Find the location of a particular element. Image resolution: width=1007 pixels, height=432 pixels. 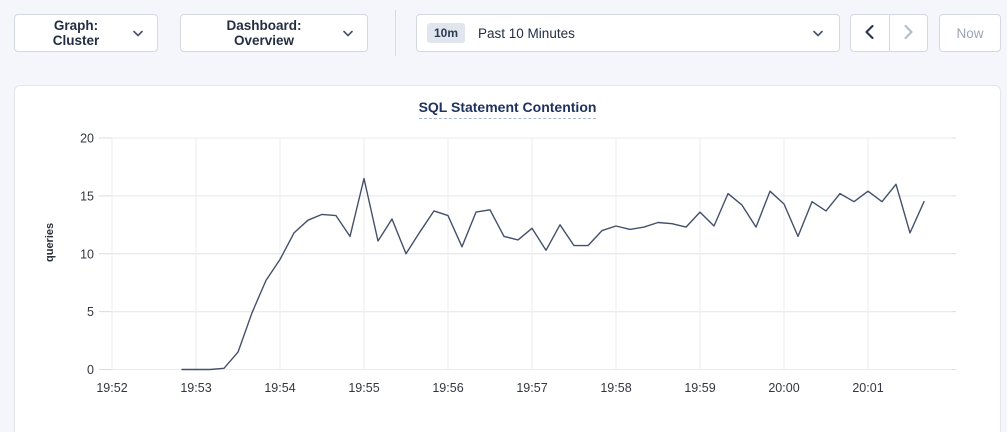

x-tick-label: 19:52 is located at coordinates (111, 388).